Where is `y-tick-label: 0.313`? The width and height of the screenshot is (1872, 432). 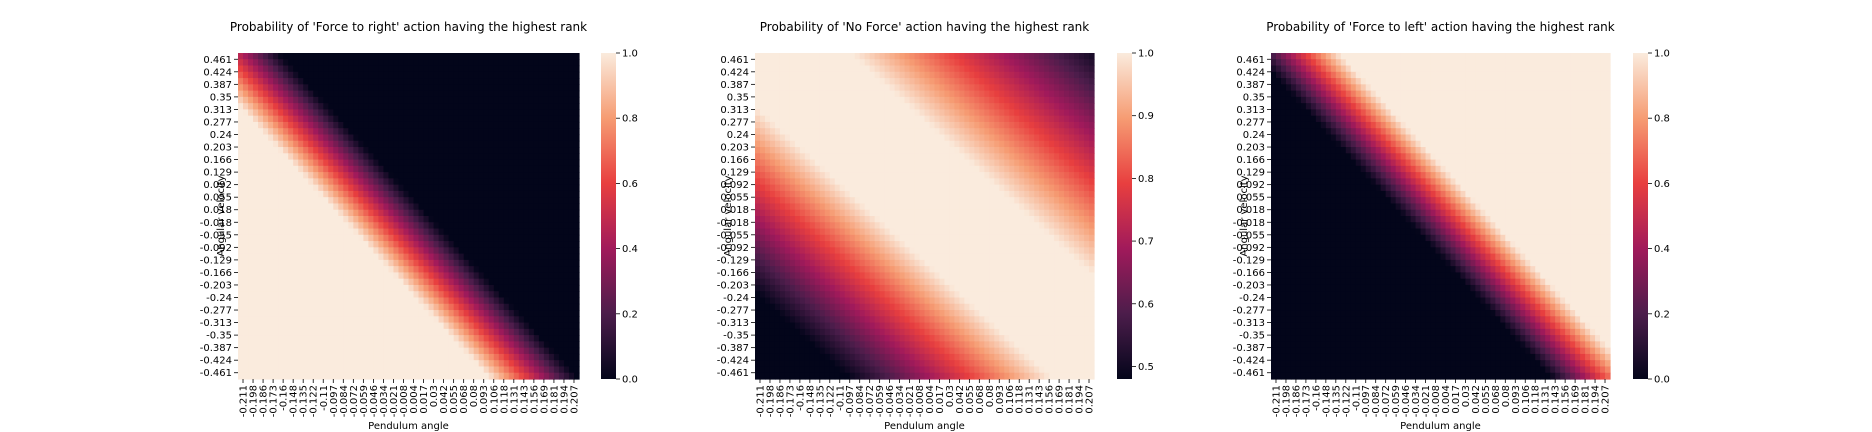
y-tick-label: 0.313 is located at coordinates (217, 110).